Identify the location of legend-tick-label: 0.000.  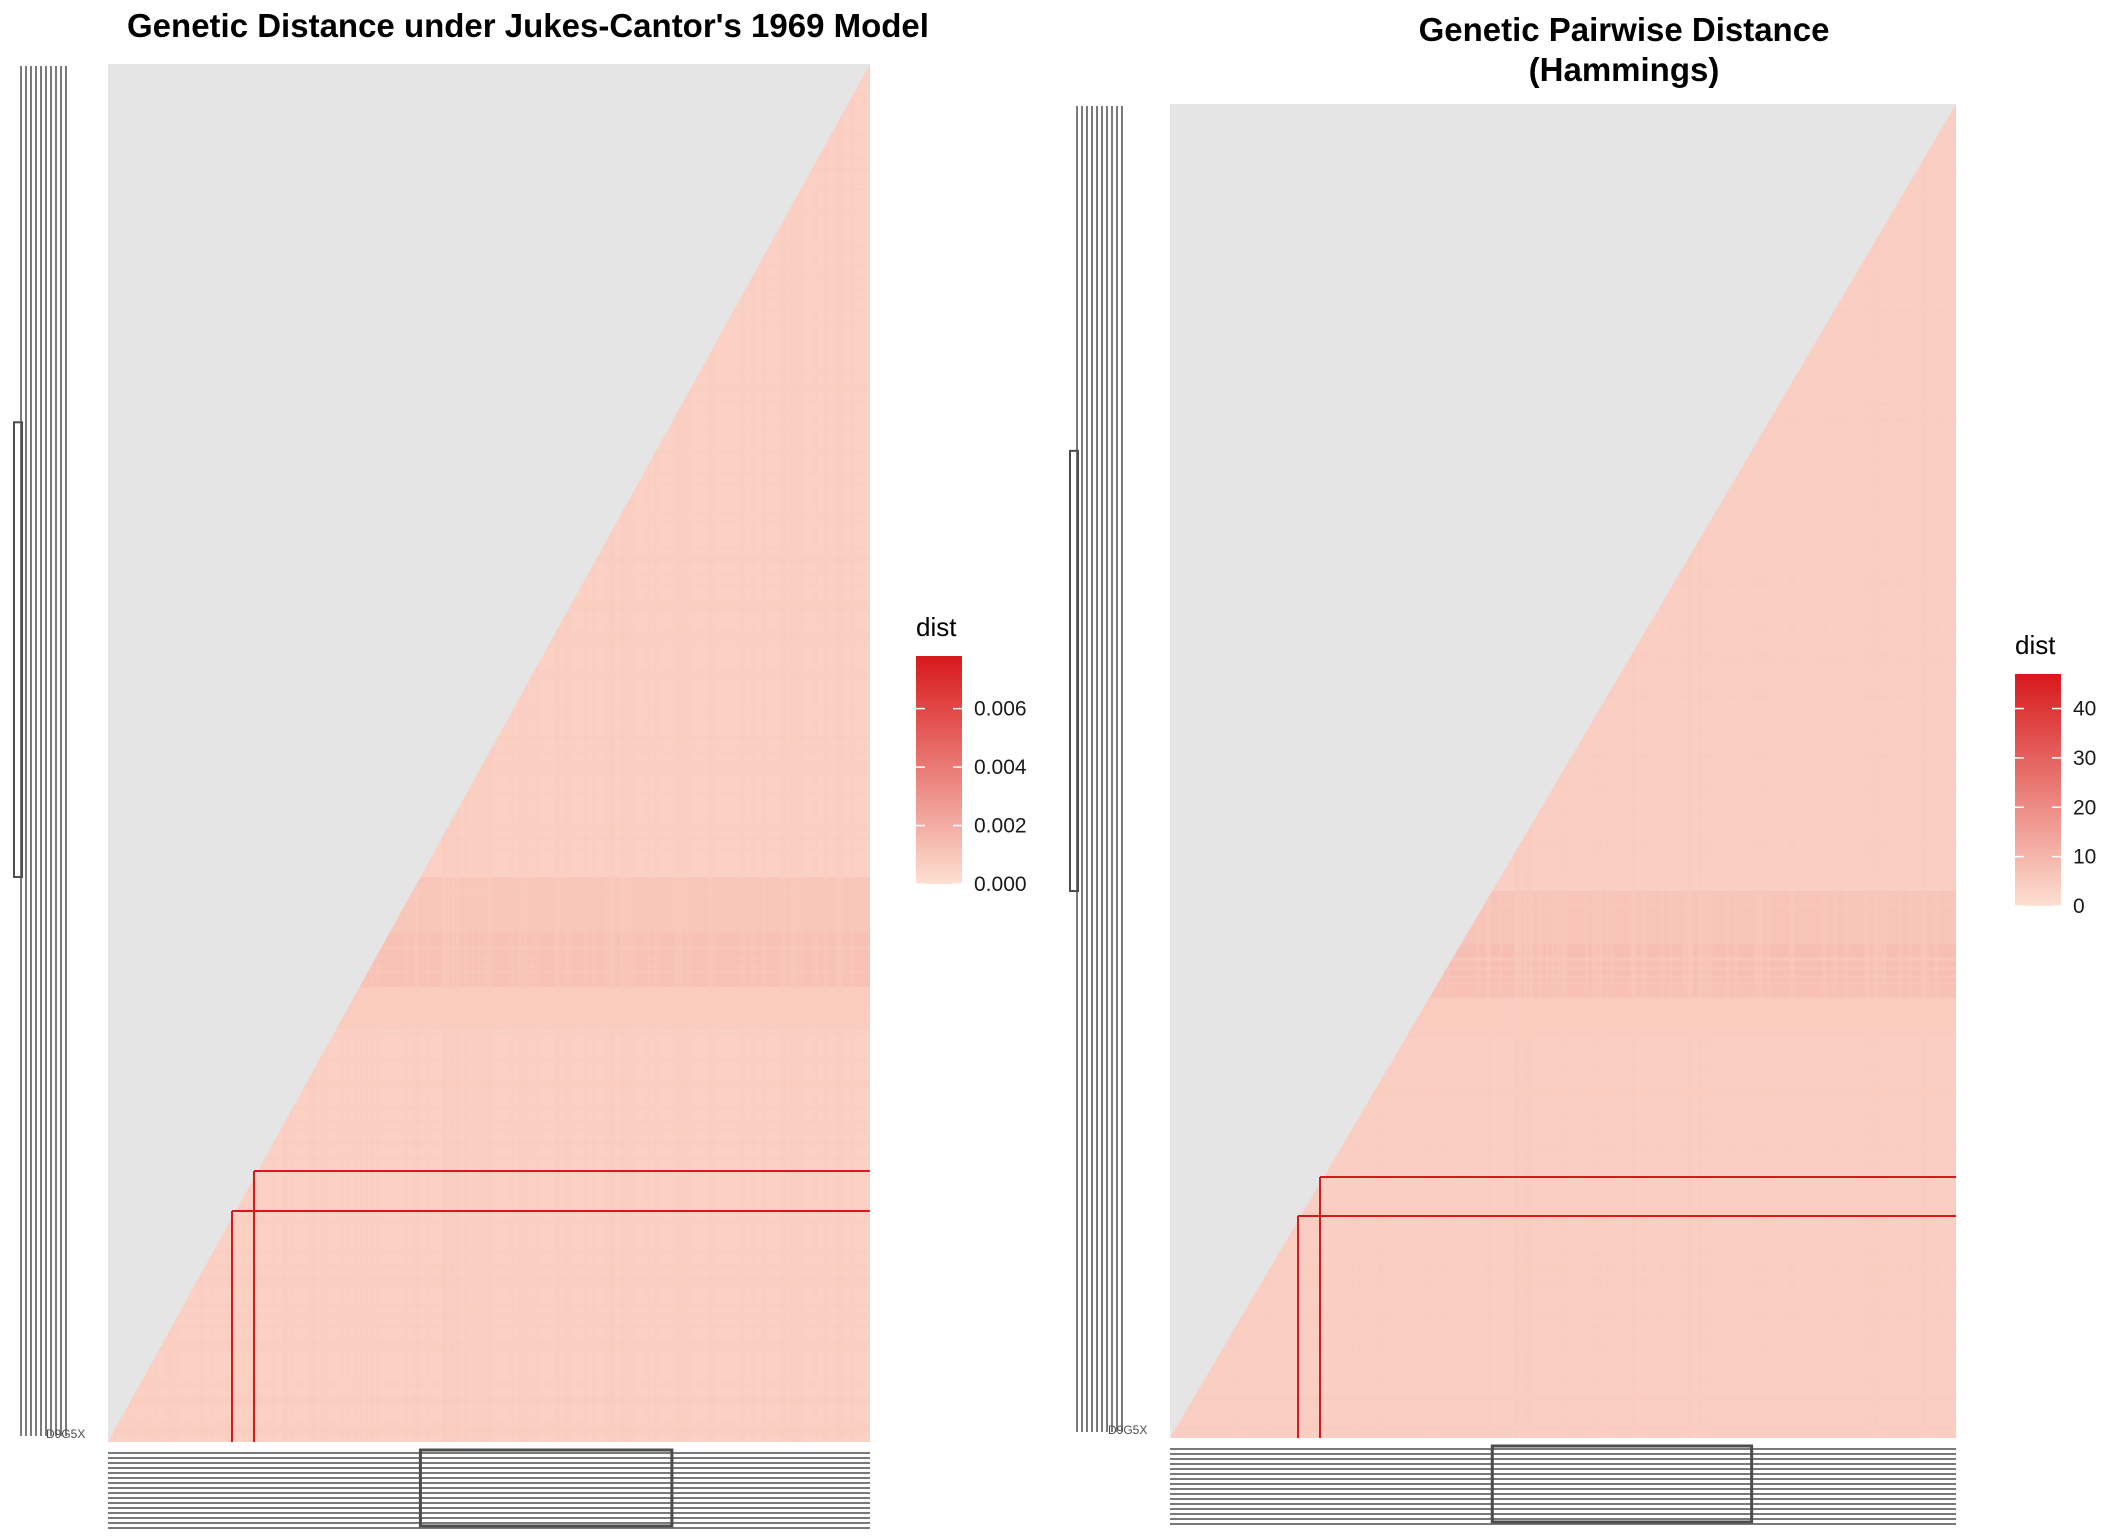
(1000, 884).